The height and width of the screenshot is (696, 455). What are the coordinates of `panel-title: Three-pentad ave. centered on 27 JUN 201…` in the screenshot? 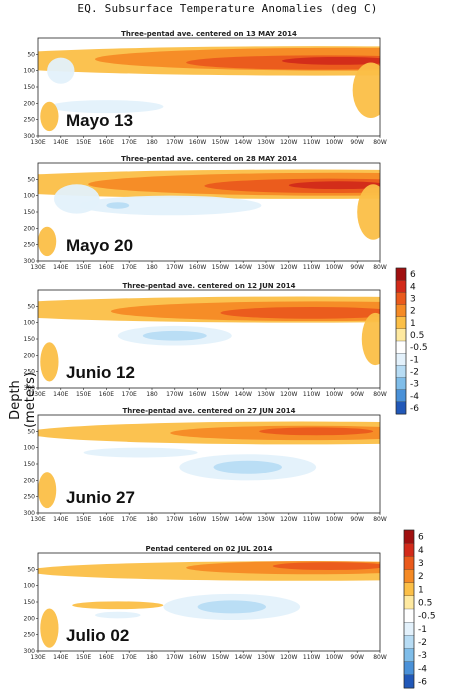 It's located at (208, 411).